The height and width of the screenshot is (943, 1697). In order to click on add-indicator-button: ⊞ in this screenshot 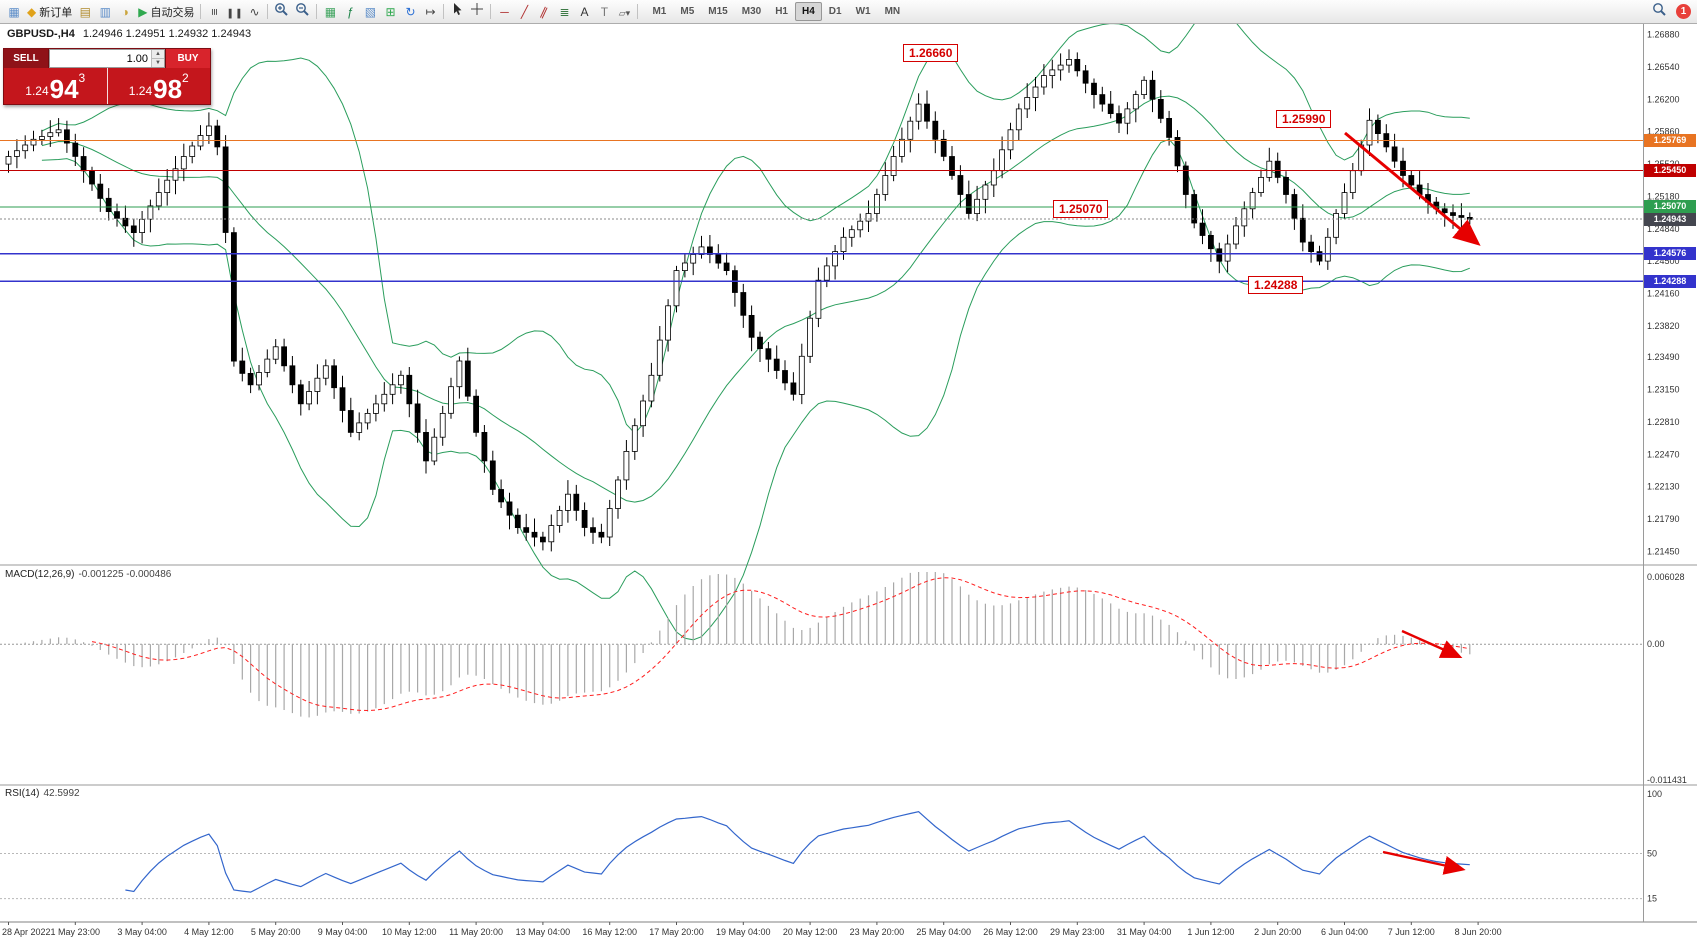, I will do `click(390, 12)`.